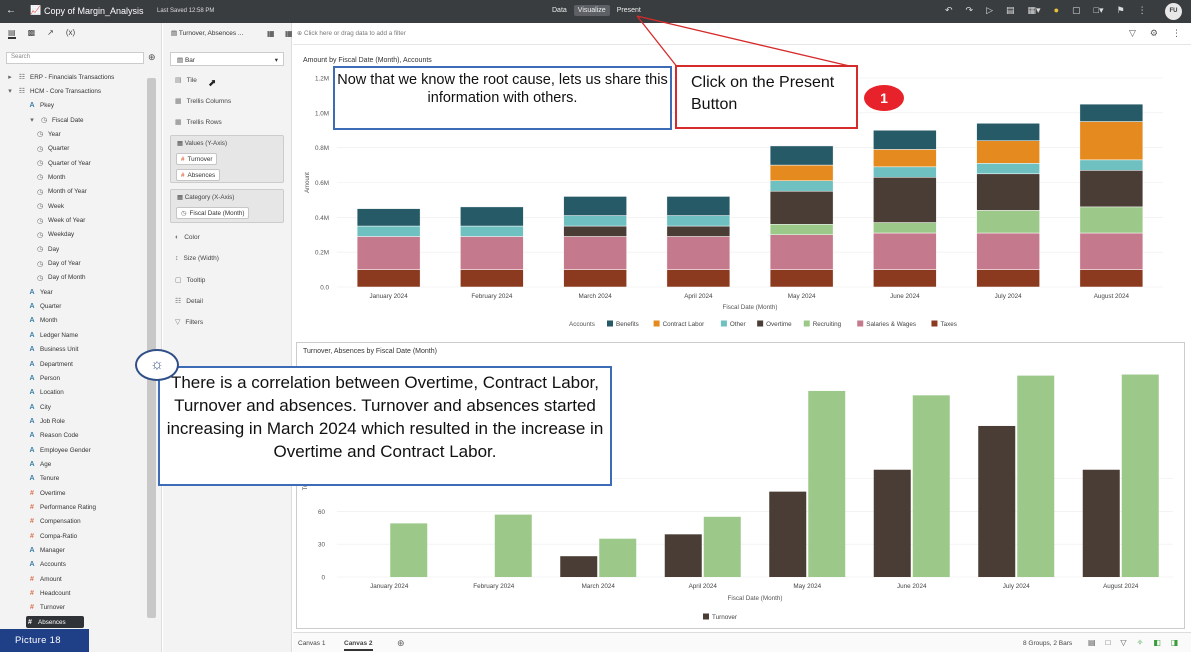  I want to click on data-element-item: ◷ Year, so click(48, 134).